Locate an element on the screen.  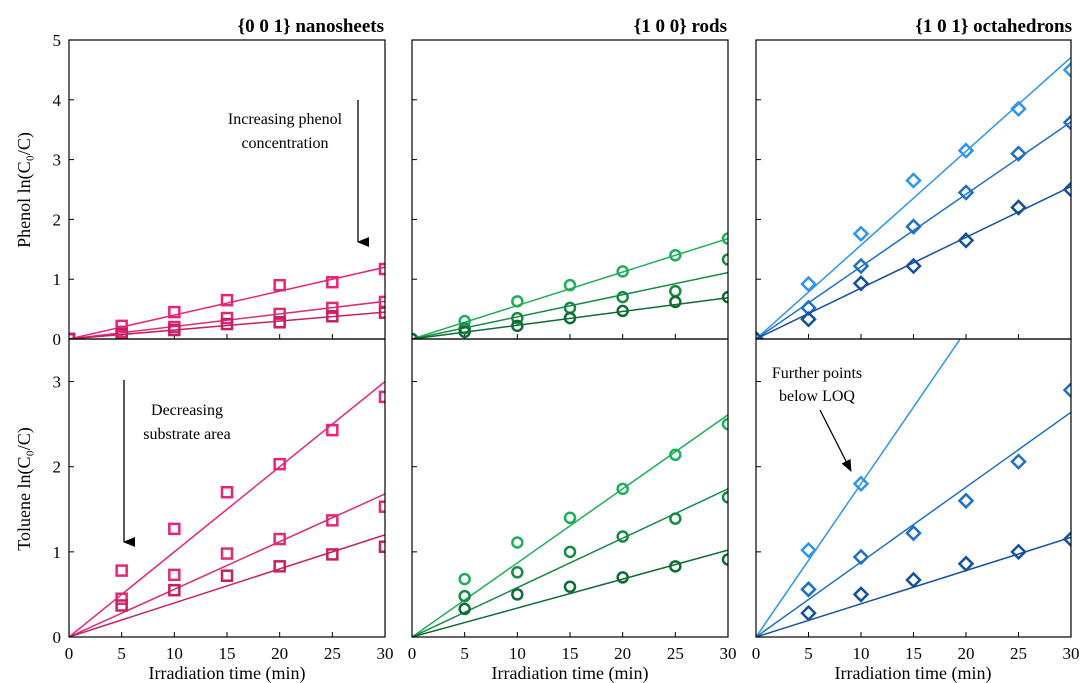
y-tick-label: 5 is located at coordinates (57, 40).